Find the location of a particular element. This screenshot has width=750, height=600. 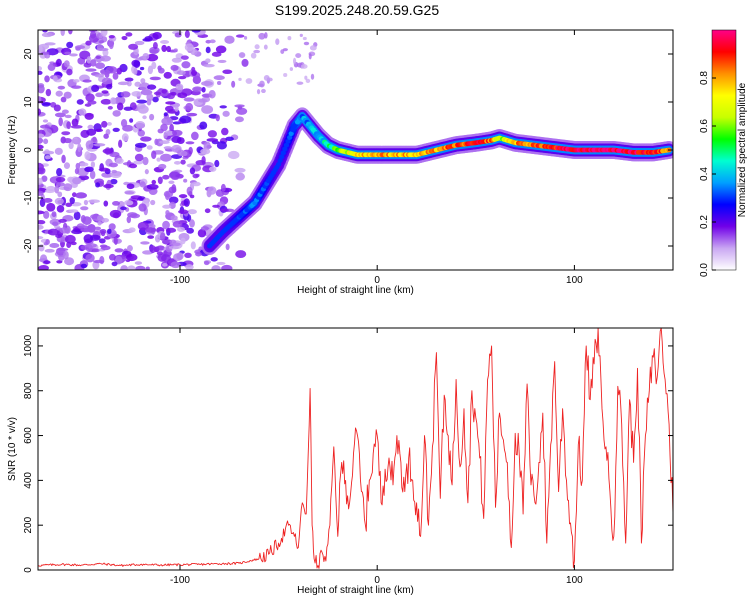

x-axis-label: Height of straight line (km) is located at coordinates (355, 590).